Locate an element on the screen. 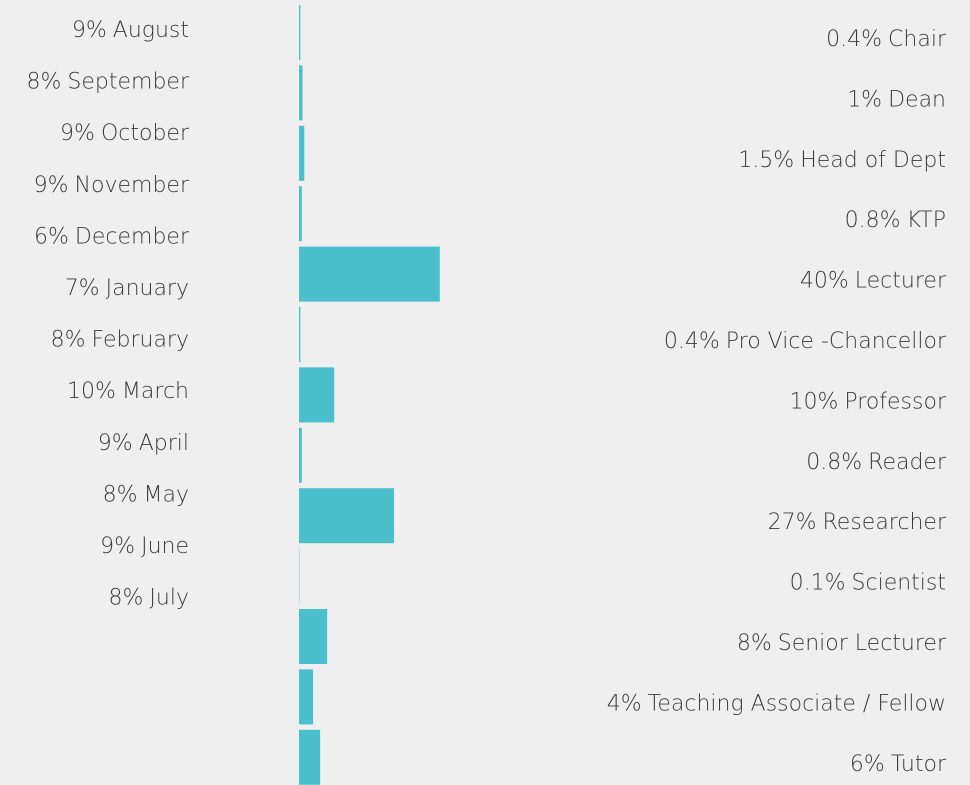 The height and width of the screenshot is (785, 970). value-label: 40% is located at coordinates (824, 281).